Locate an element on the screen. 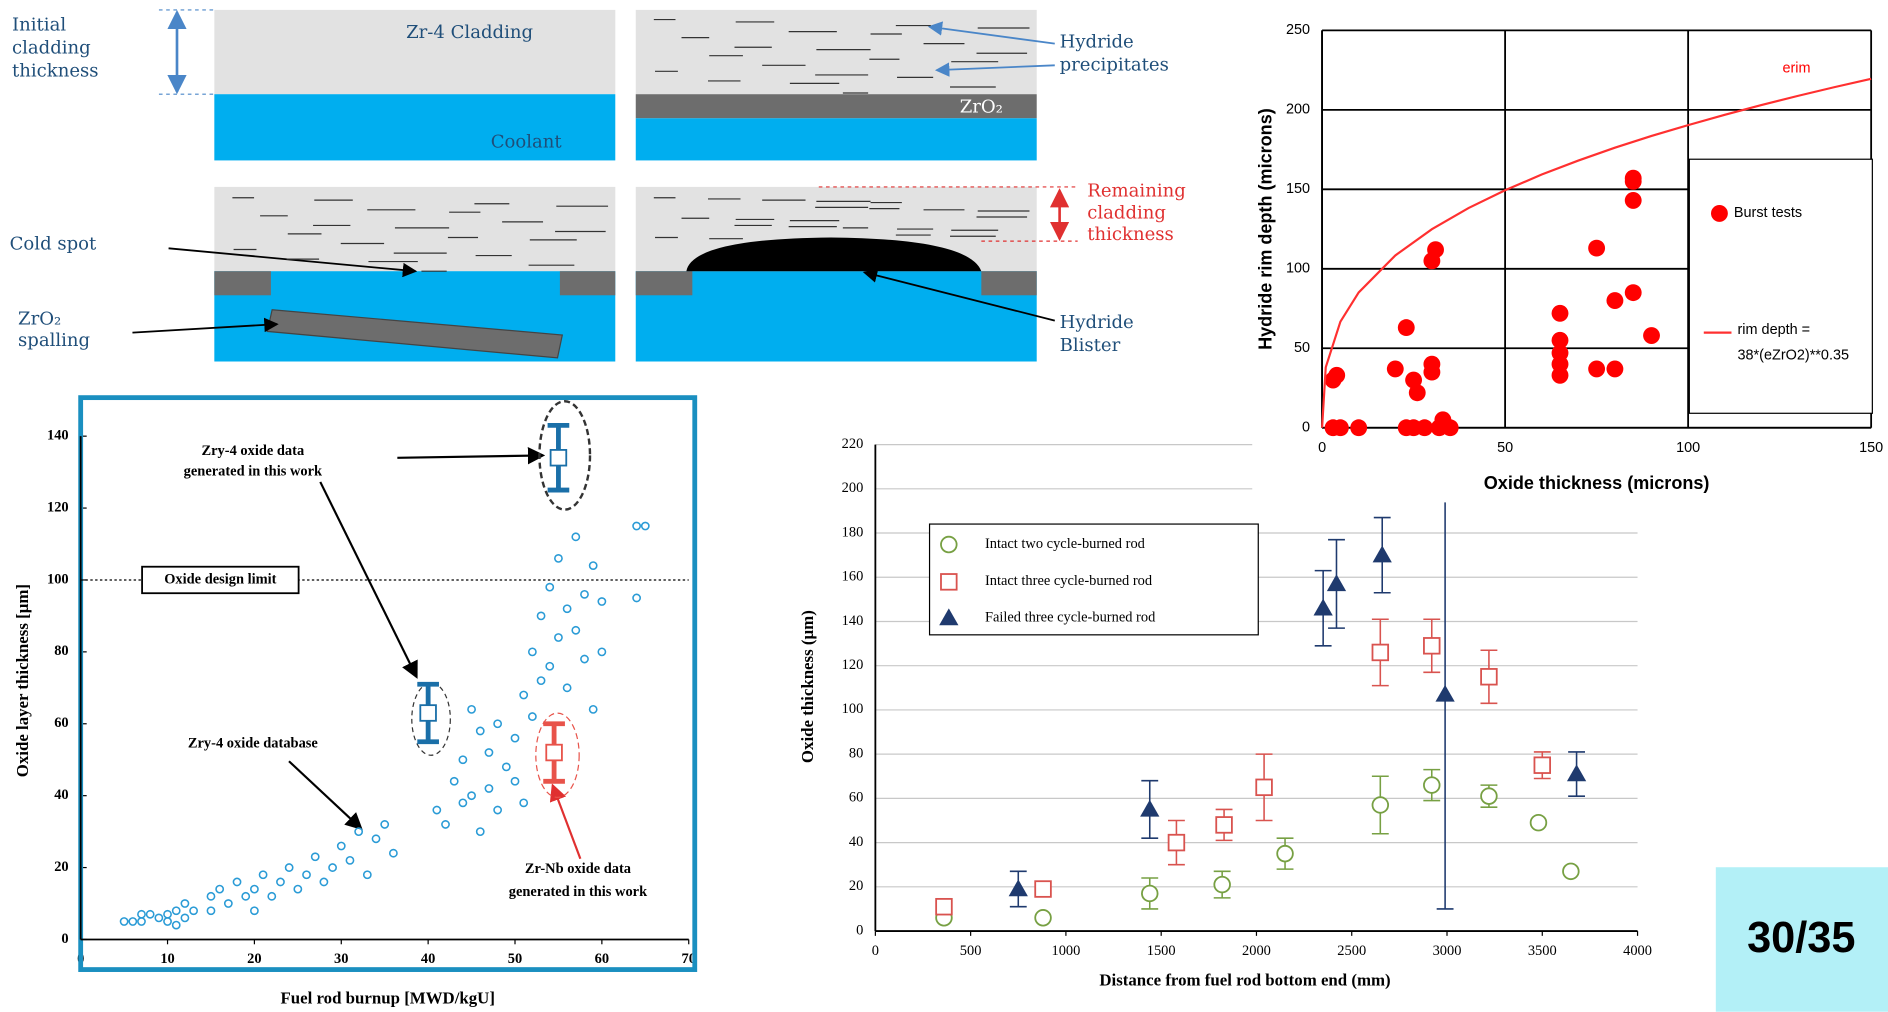 The width and height of the screenshot is (1888, 1012). x-tick-label: 50 is located at coordinates (515, 959).